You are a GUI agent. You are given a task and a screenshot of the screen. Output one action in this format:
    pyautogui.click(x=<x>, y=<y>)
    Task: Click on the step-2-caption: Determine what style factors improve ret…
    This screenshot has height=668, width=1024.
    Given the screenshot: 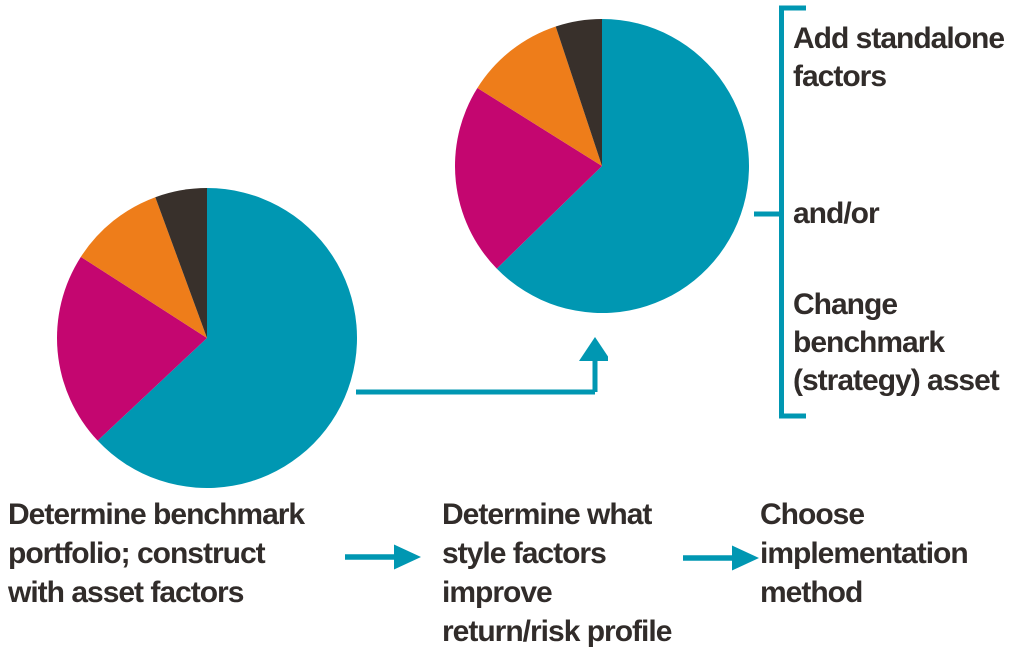 What is the action you would take?
    pyautogui.click(x=557, y=573)
    